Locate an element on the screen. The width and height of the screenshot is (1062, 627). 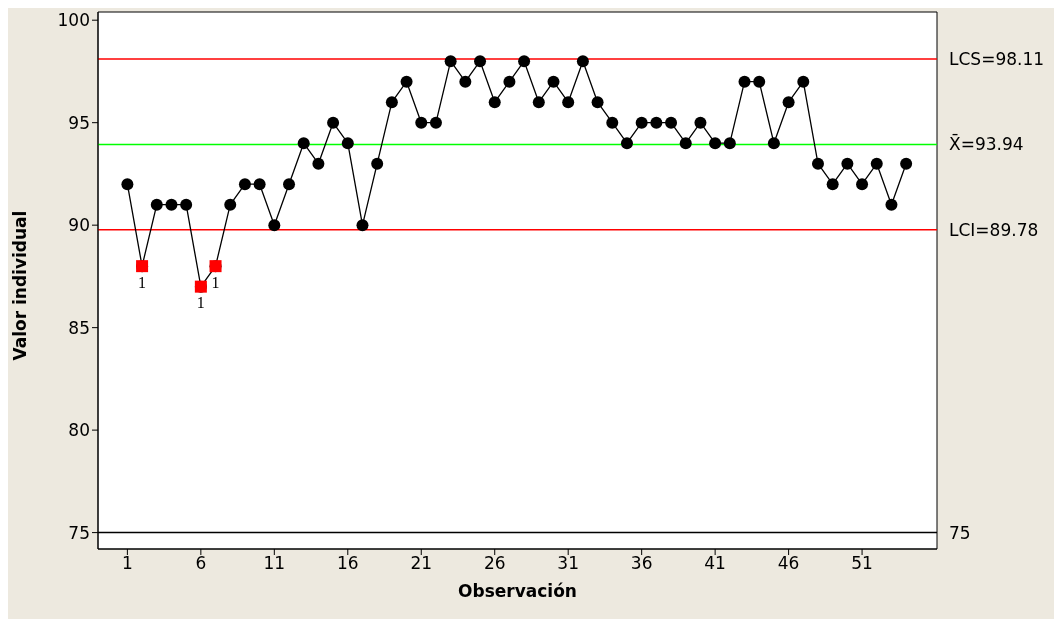
x-tick-label: 16 is located at coordinates (347, 563).